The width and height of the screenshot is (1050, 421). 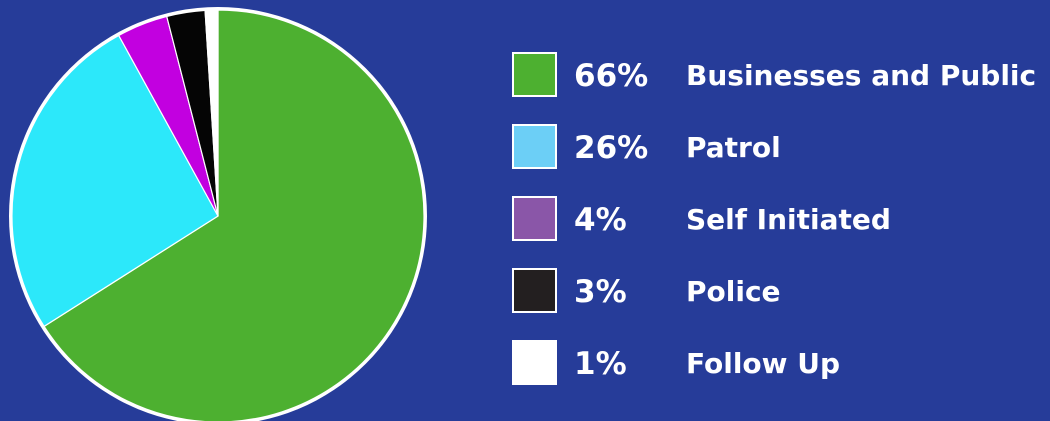 I want to click on legend-pct-self-initiated: 4%, so click(x=600, y=220).